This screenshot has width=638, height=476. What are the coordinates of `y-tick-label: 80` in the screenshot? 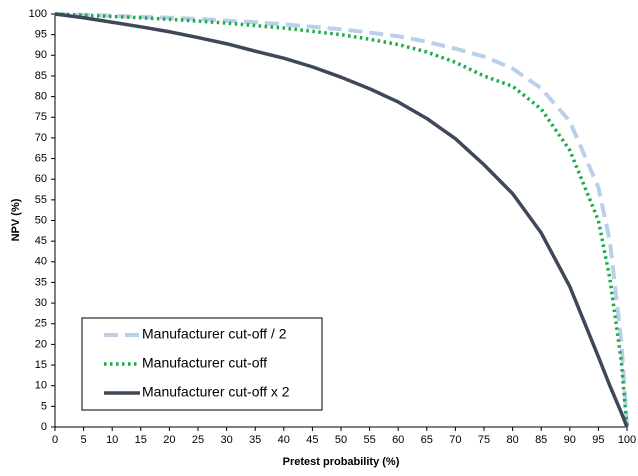 It's located at (41, 97).